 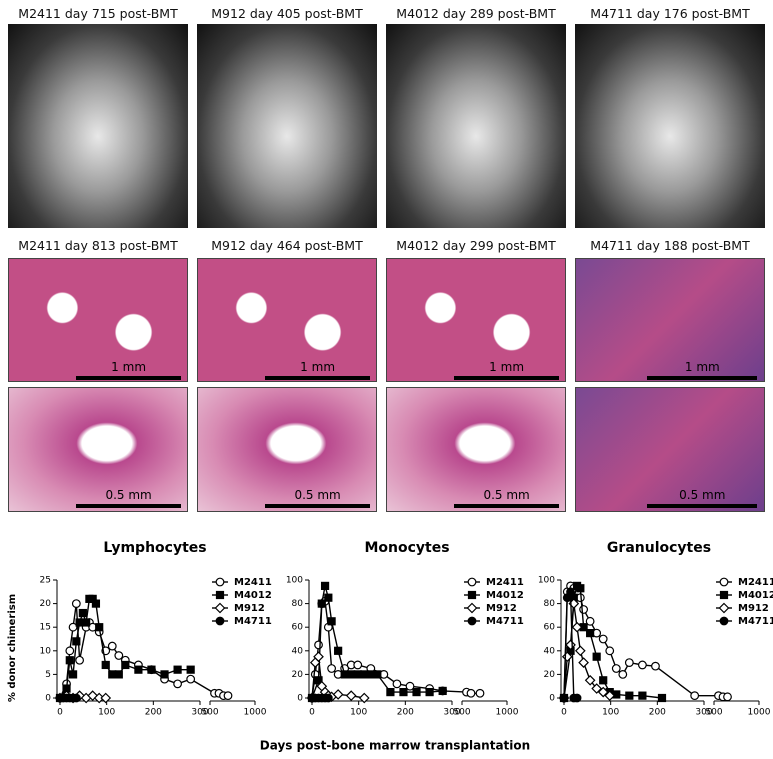 What do you see at coordinates (154, 548) in the screenshot?
I see `chart-title: Lymphocytes` at bounding box center [154, 548].